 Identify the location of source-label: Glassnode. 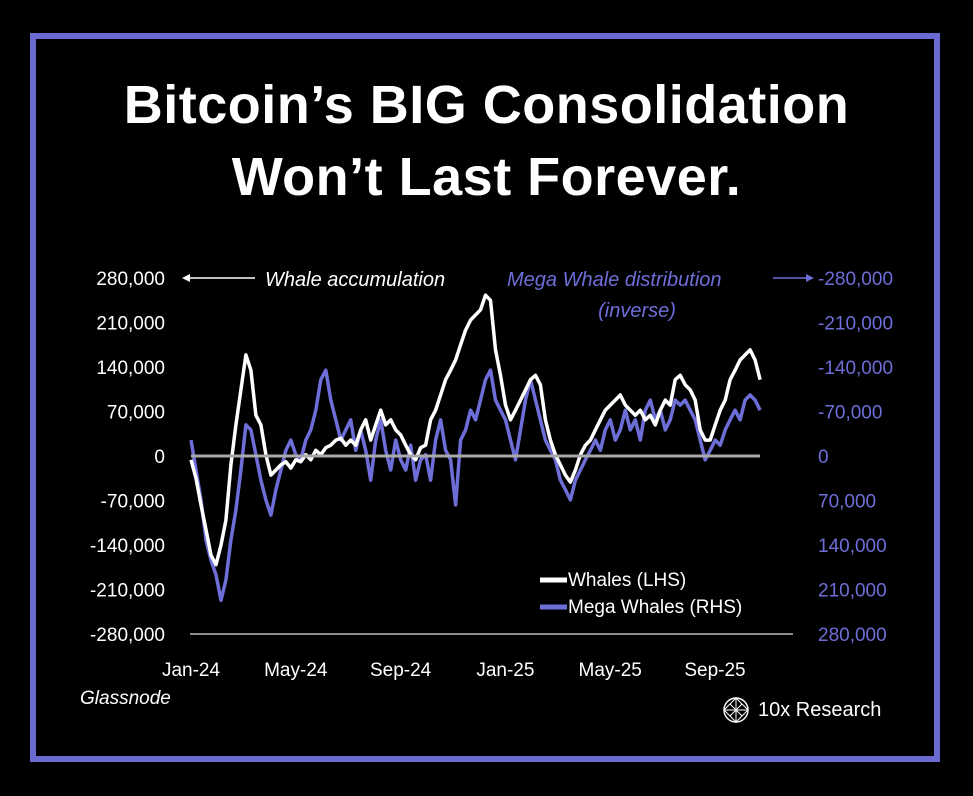
(125, 698).